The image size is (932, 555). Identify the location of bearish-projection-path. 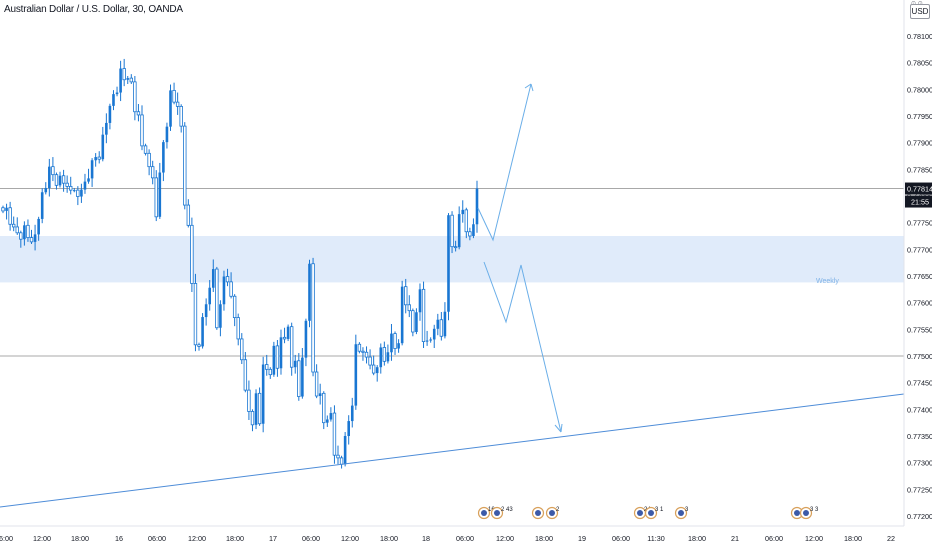
(522, 347).